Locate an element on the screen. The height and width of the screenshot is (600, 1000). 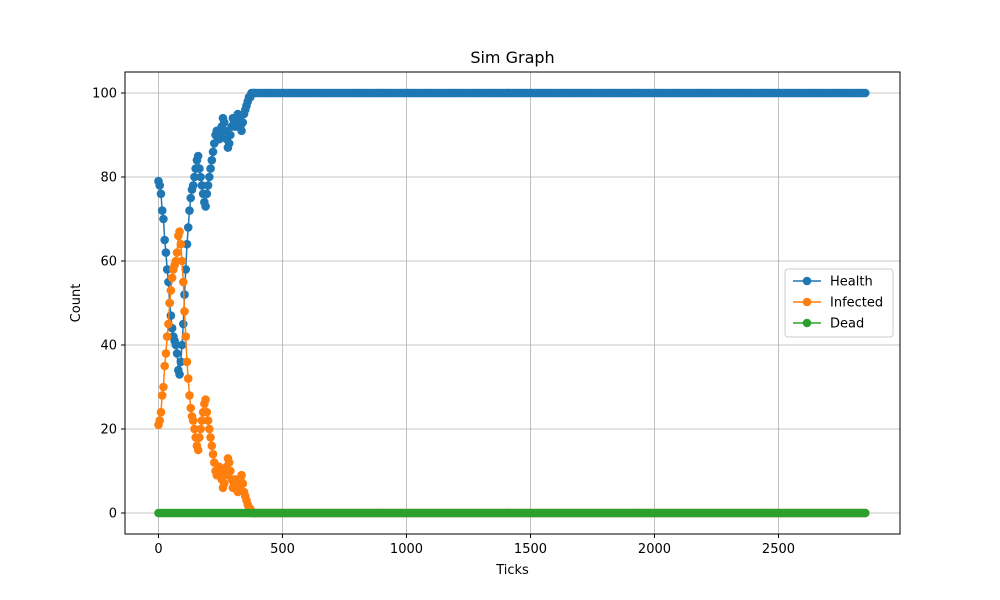
y-axis-label: Count is located at coordinates (76, 303).